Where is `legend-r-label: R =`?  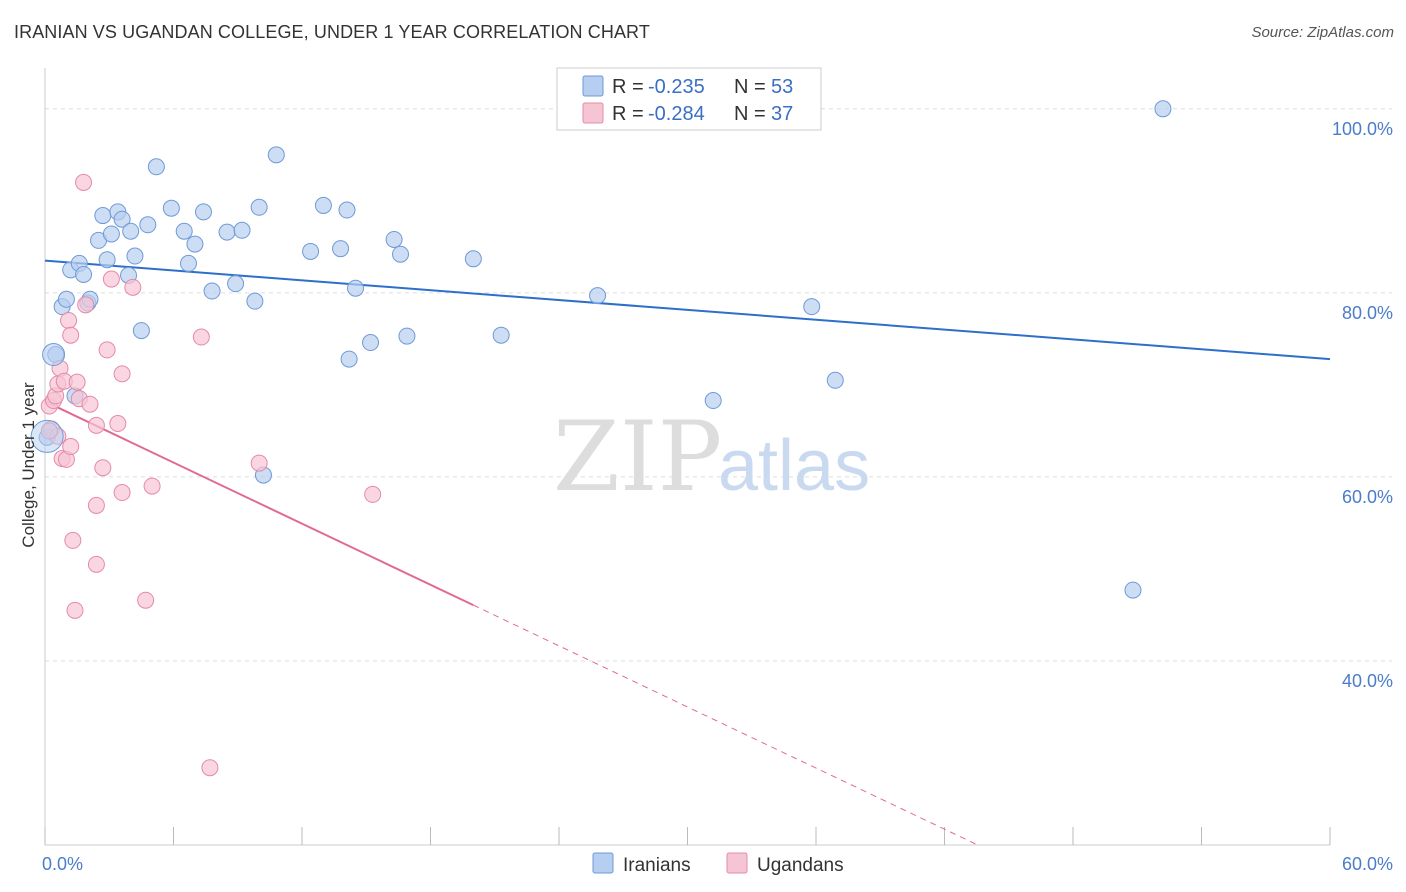
legend-r-label: R = is located at coordinates (628, 87).